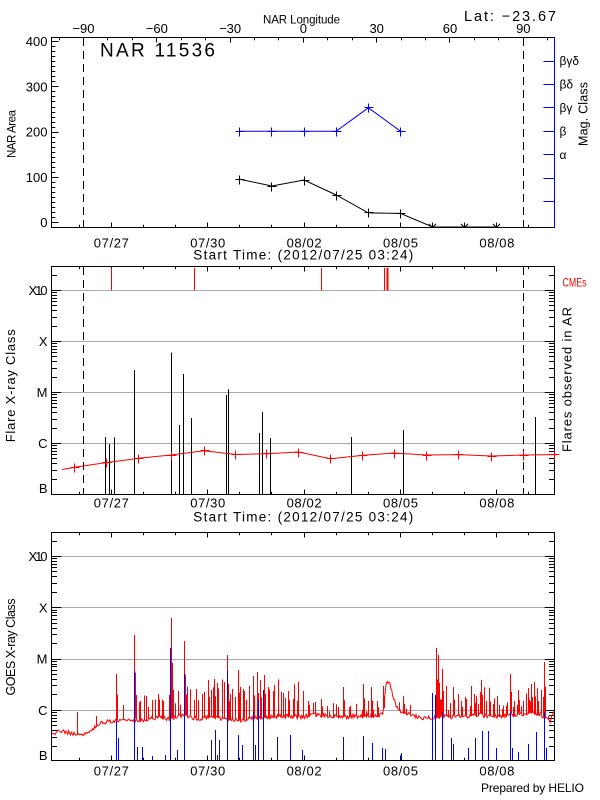  What do you see at coordinates (157, 28) in the screenshot?
I see `svg-text: −60` at bounding box center [157, 28].